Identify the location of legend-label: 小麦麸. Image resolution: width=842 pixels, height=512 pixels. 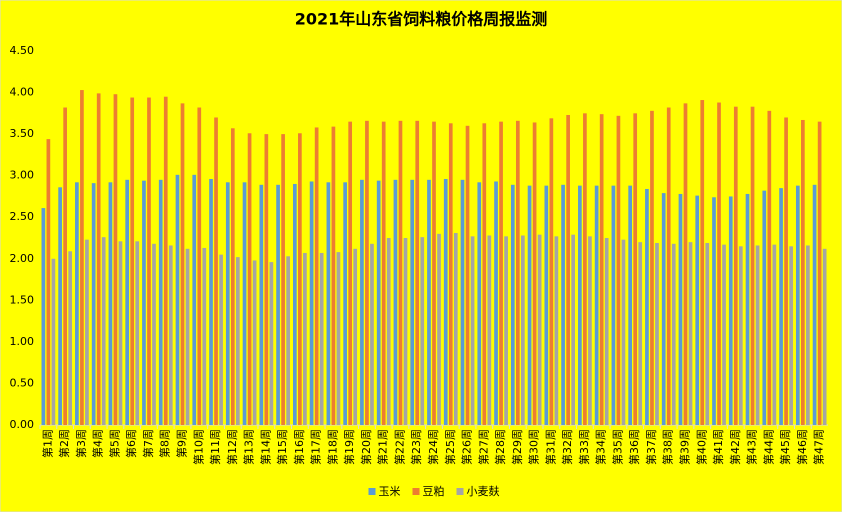
(483, 491).